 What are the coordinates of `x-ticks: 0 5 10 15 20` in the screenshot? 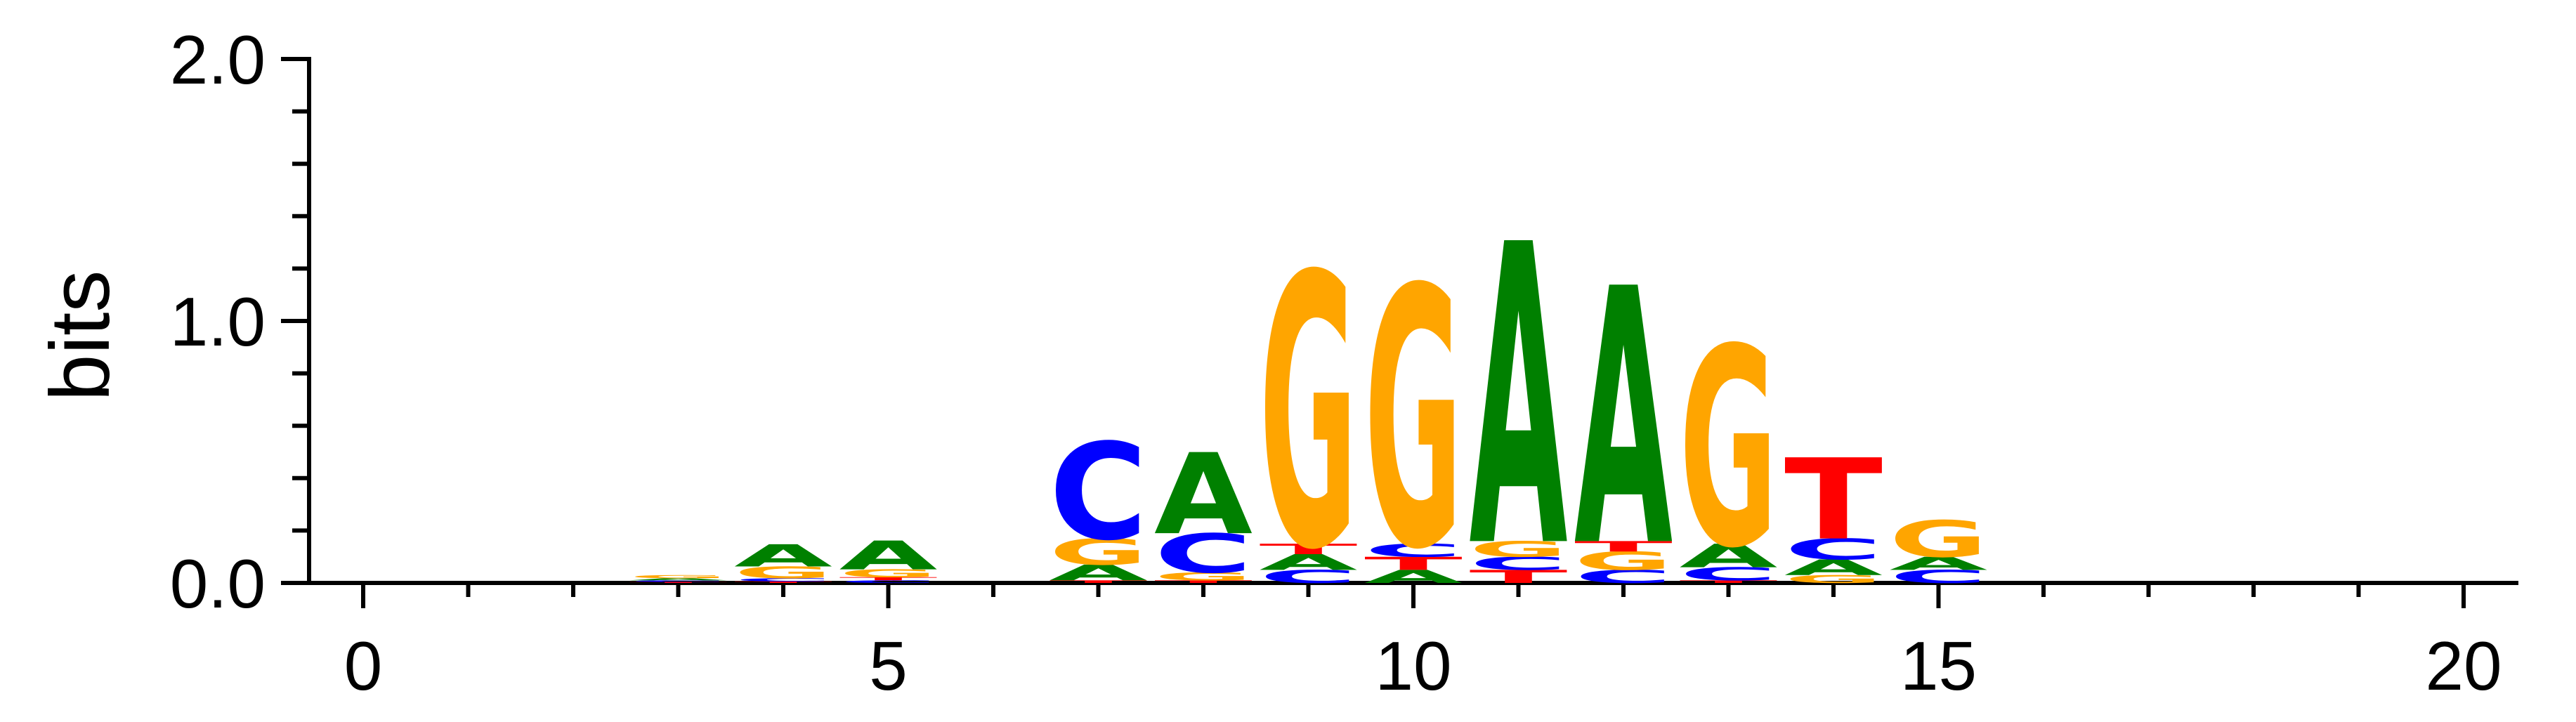 It's located at (1423, 643).